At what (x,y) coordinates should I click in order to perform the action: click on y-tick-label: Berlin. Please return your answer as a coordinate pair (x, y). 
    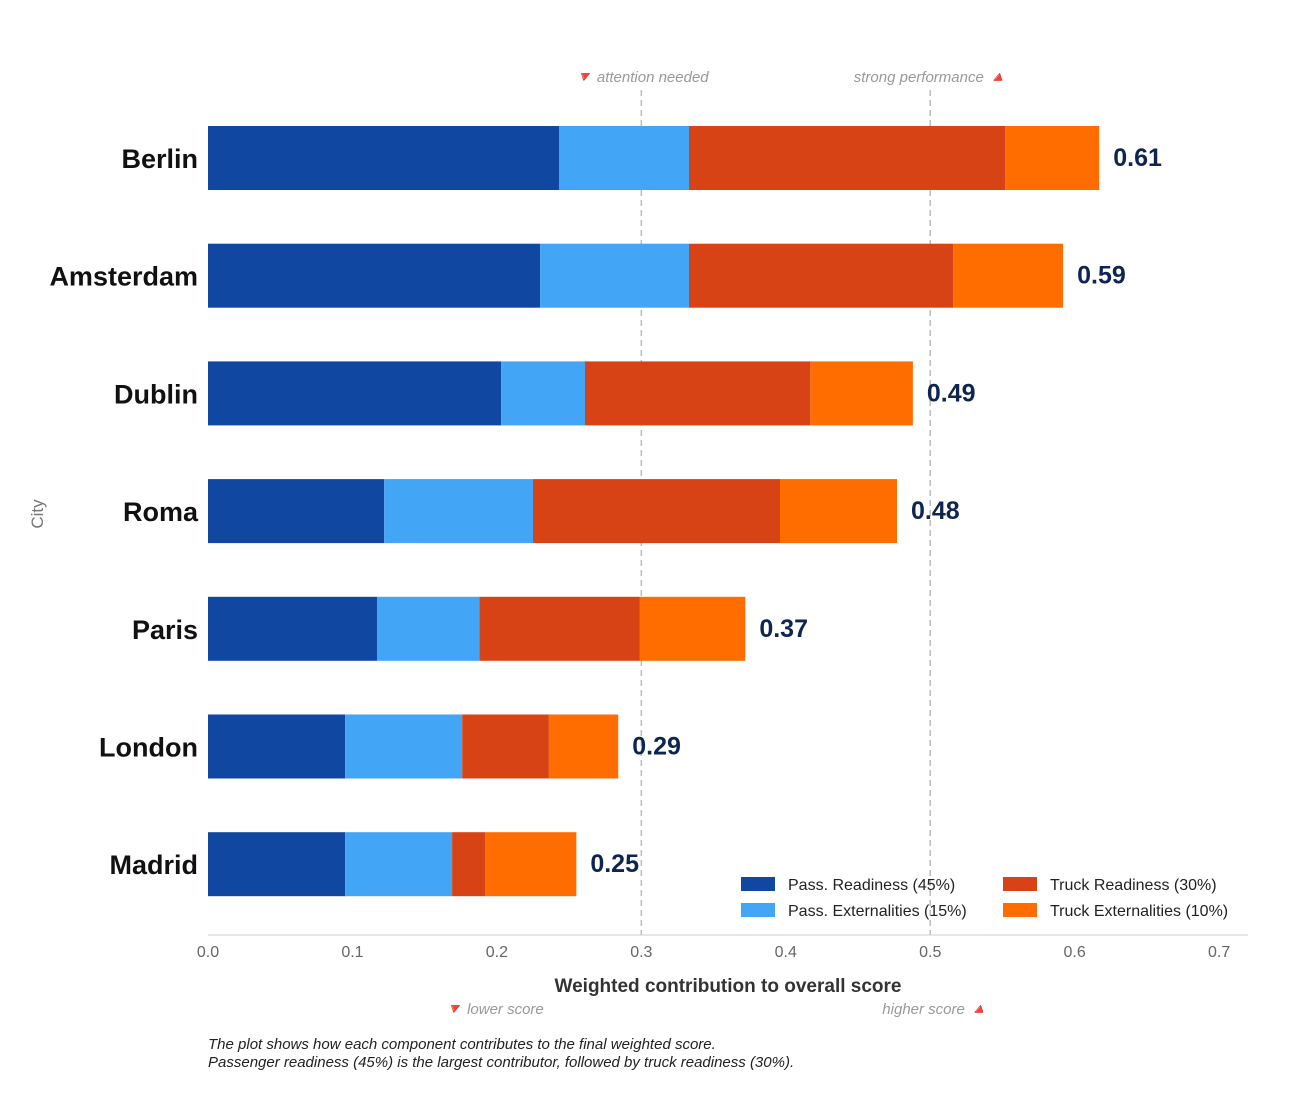
    Looking at the image, I should click on (159, 159).